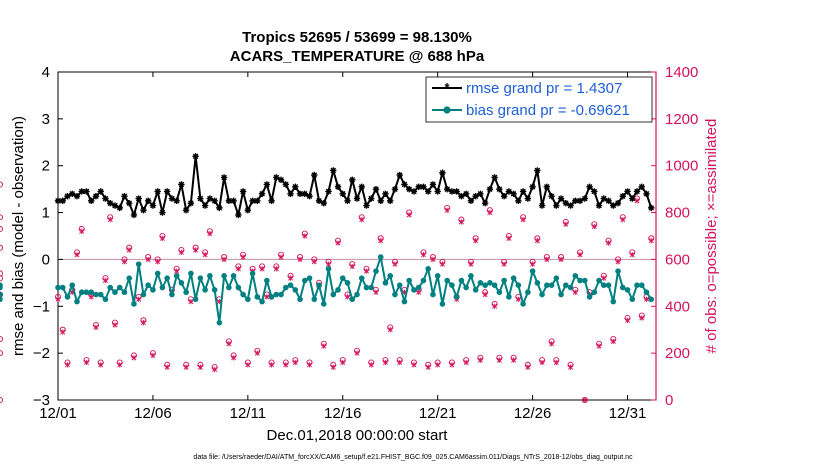 The height and width of the screenshot is (470, 830). Describe the element at coordinates (669, 400) in the screenshot. I see `y2-tick-label: 0` at that location.